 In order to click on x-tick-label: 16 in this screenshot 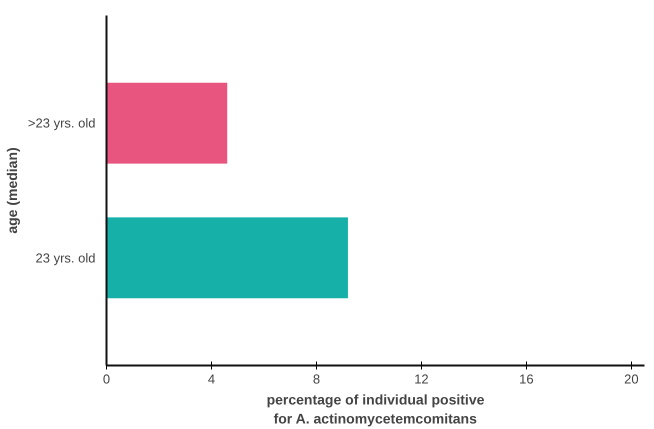, I will do `click(526, 379)`.